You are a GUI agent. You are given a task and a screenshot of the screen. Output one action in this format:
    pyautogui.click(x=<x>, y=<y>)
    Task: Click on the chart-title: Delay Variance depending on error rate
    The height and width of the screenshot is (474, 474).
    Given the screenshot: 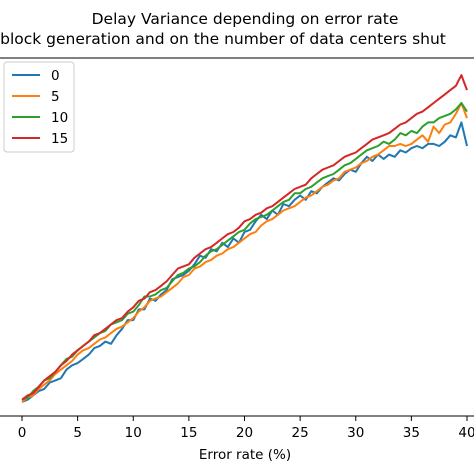 What is the action you would take?
    pyautogui.click(x=245, y=19)
    